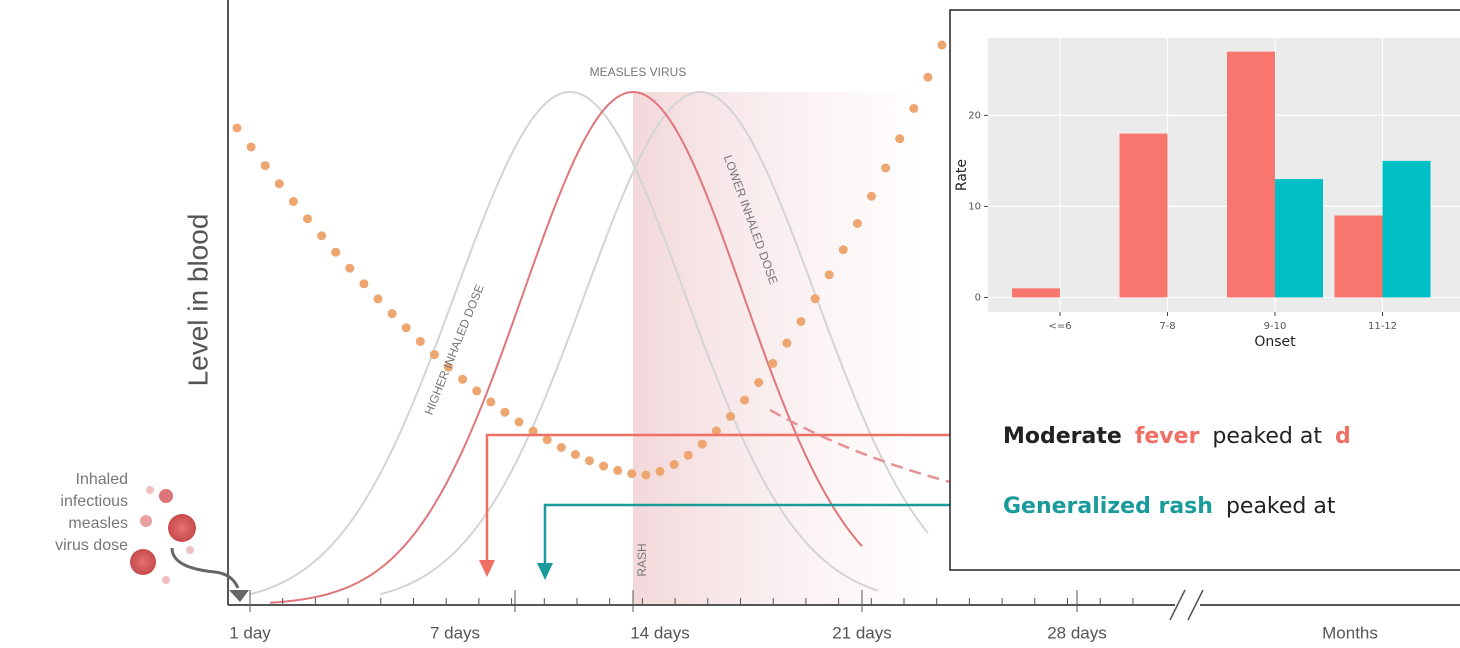  What do you see at coordinates (91, 545) in the screenshot?
I see `dose-line: virus dose` at bounding box center [91, 545].